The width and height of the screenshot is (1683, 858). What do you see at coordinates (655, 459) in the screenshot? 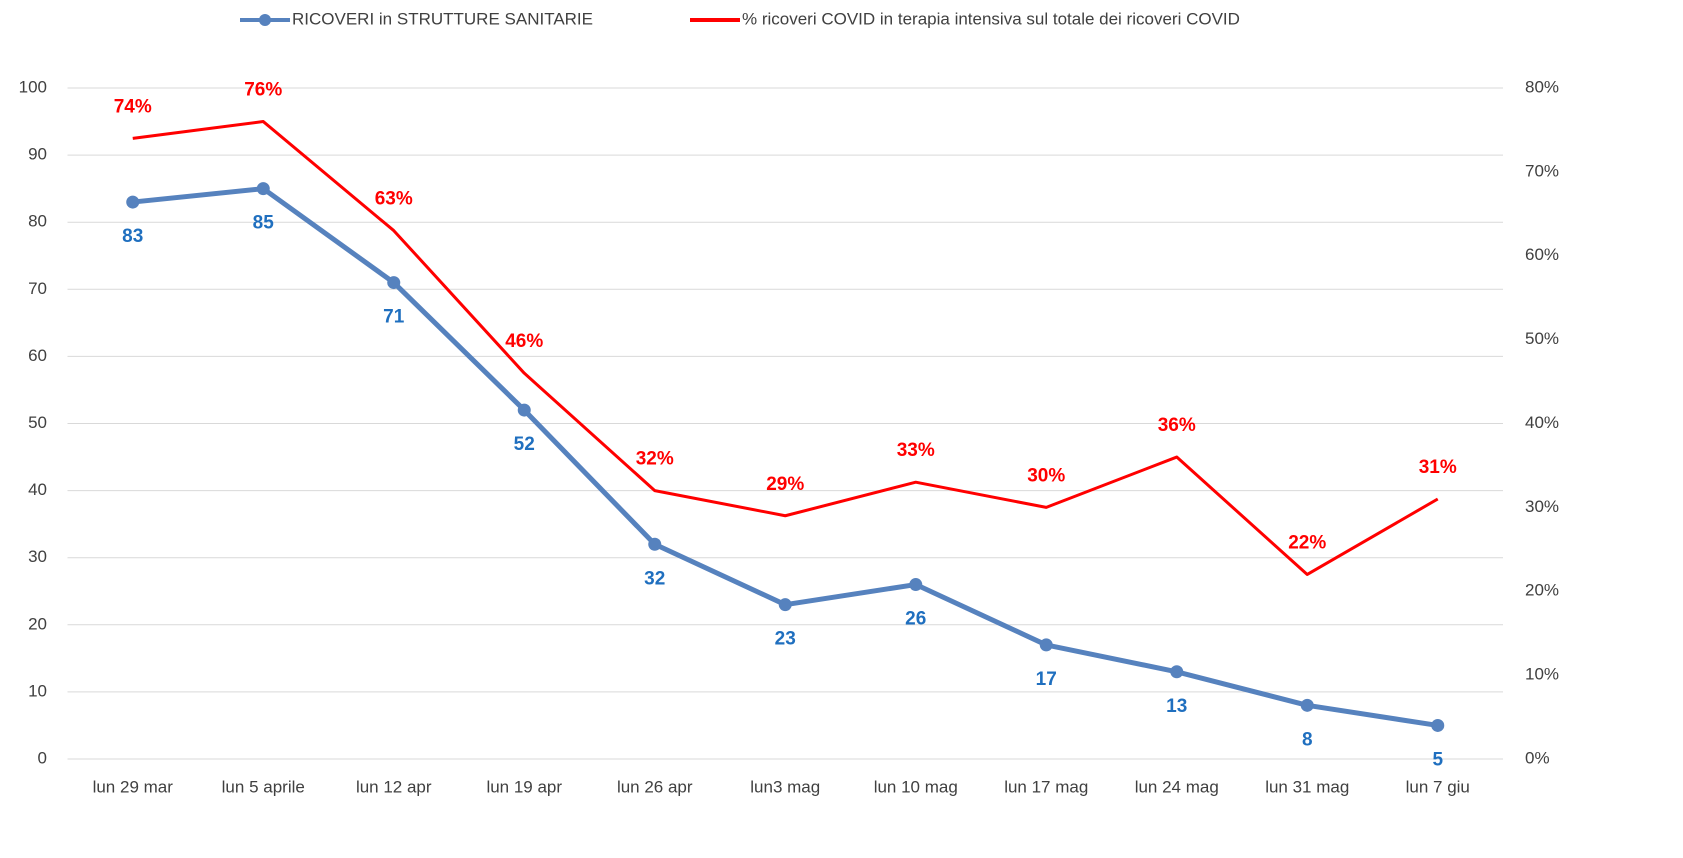
I see `data-label: 32%` at bounding box center [655, 459].